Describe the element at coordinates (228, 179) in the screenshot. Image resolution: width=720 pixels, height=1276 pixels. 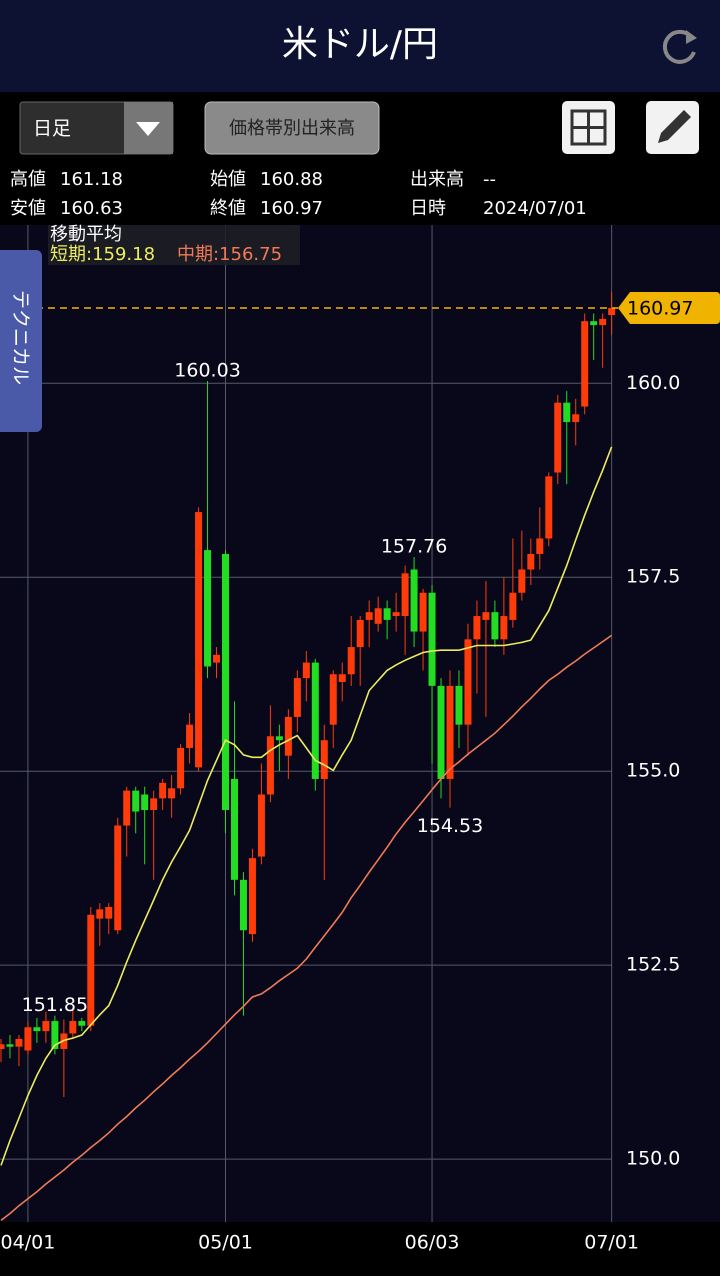
I see `info-label: 始値` at that location.